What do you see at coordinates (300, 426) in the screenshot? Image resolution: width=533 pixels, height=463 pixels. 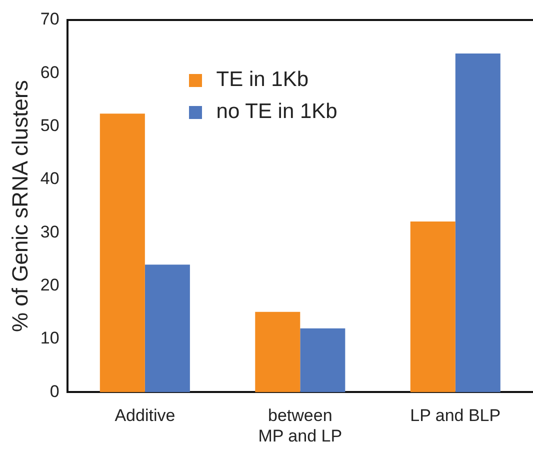 I see `x-tick-label: between MP and LP` at bounding box center [300, 426].